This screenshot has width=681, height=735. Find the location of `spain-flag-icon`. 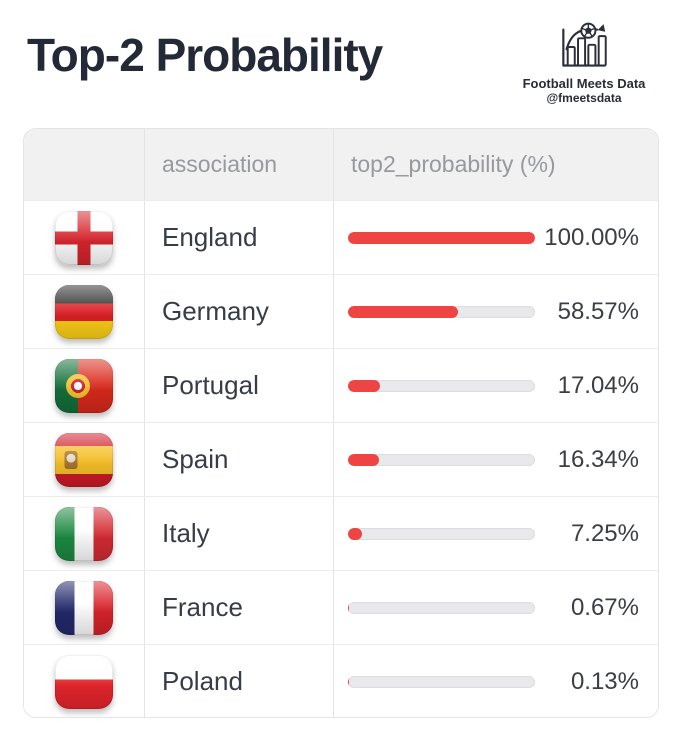

spain-flag-icon is located at coordinates (84, 459).